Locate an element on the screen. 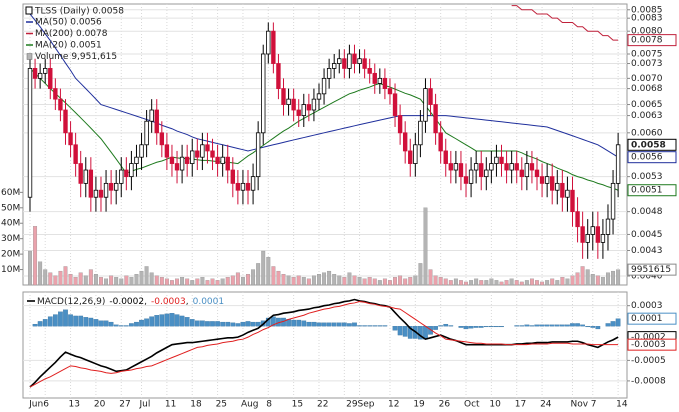  x-tick-label: 20 is located at coordinates (100, 405).